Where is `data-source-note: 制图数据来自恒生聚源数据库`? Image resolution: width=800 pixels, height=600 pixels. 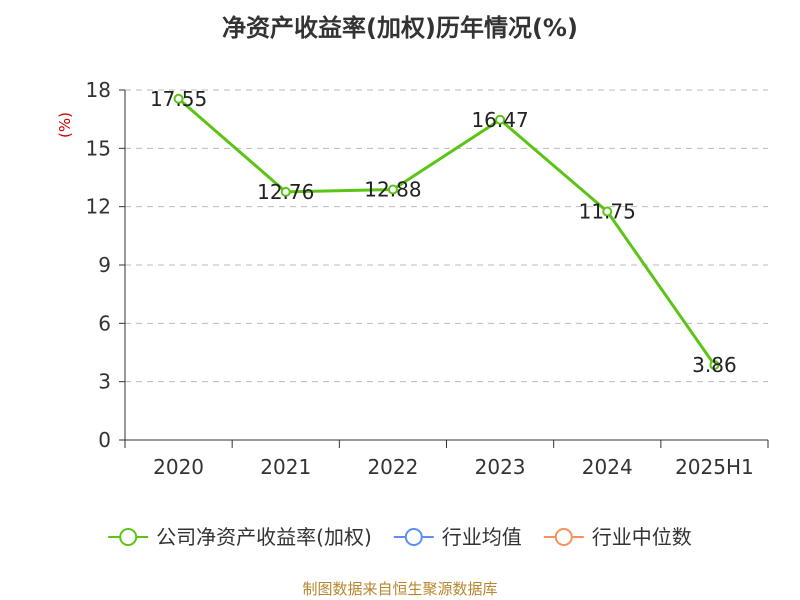
data-source-note: 制图数据来自恒生聚源数据库 is located at coordinates (400, 589).